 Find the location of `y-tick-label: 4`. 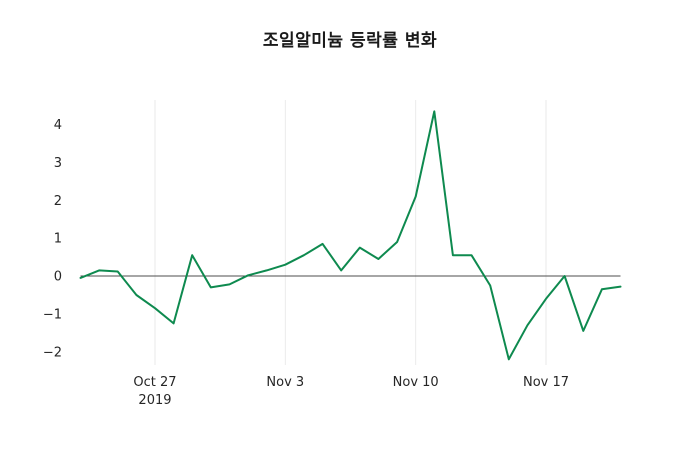

y-tick-label: 4 is located at coordinates (58, 125).